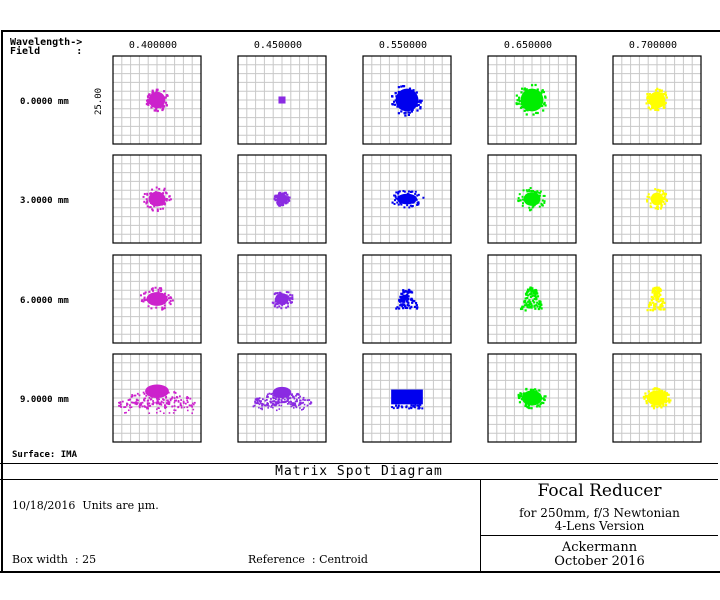  Describe the element at coordinates (360, 572) in the screenshot. I see `bottom-border` at that location.